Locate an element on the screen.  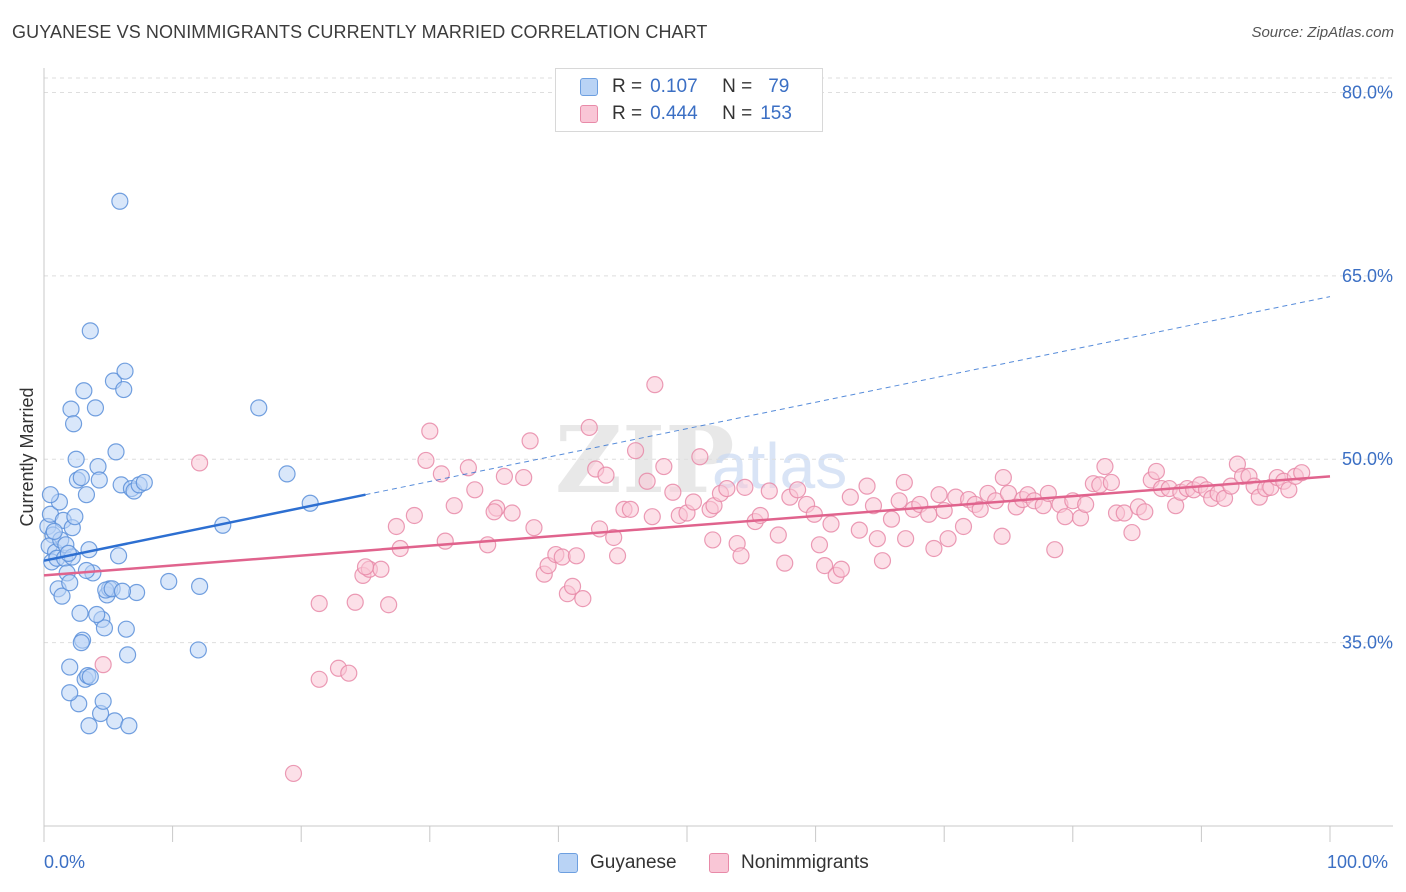
legend-row-nonimmigrants: R = 0.444 N = 153 is located at coordinates (694, 114).